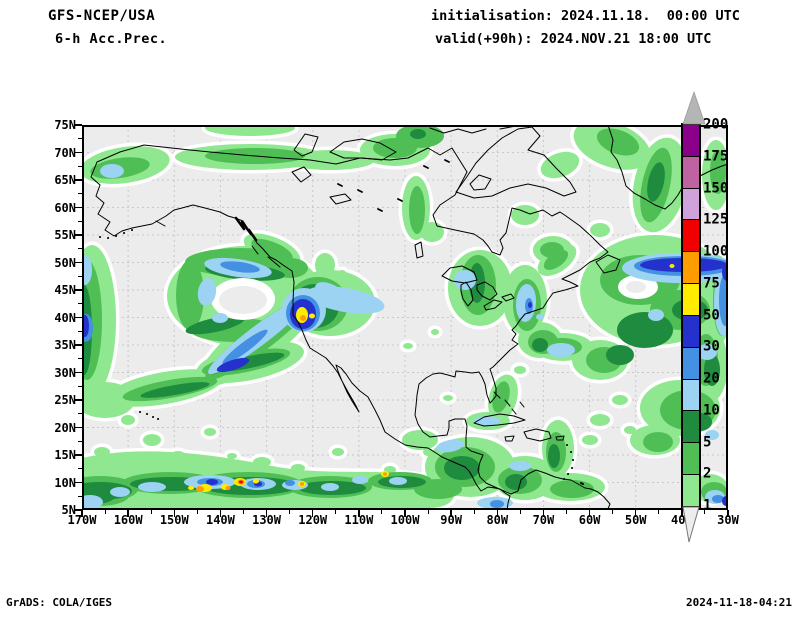 The height and width of the screenshot is (618, 800). Describe the element at coordinates (174, 520) in the screenshot. I see `lon-label: 150W` at that location.